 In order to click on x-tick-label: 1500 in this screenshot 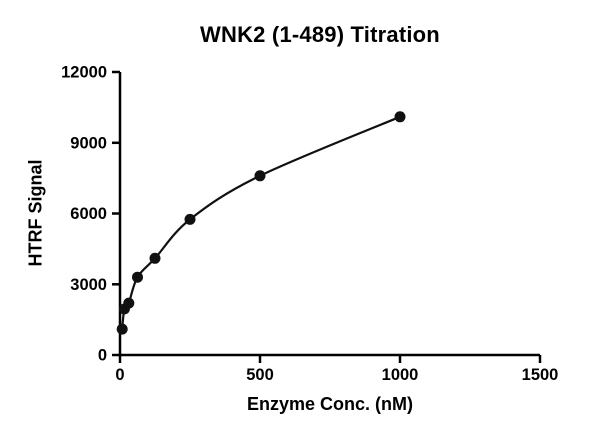, I will do `click(540, 375)`.